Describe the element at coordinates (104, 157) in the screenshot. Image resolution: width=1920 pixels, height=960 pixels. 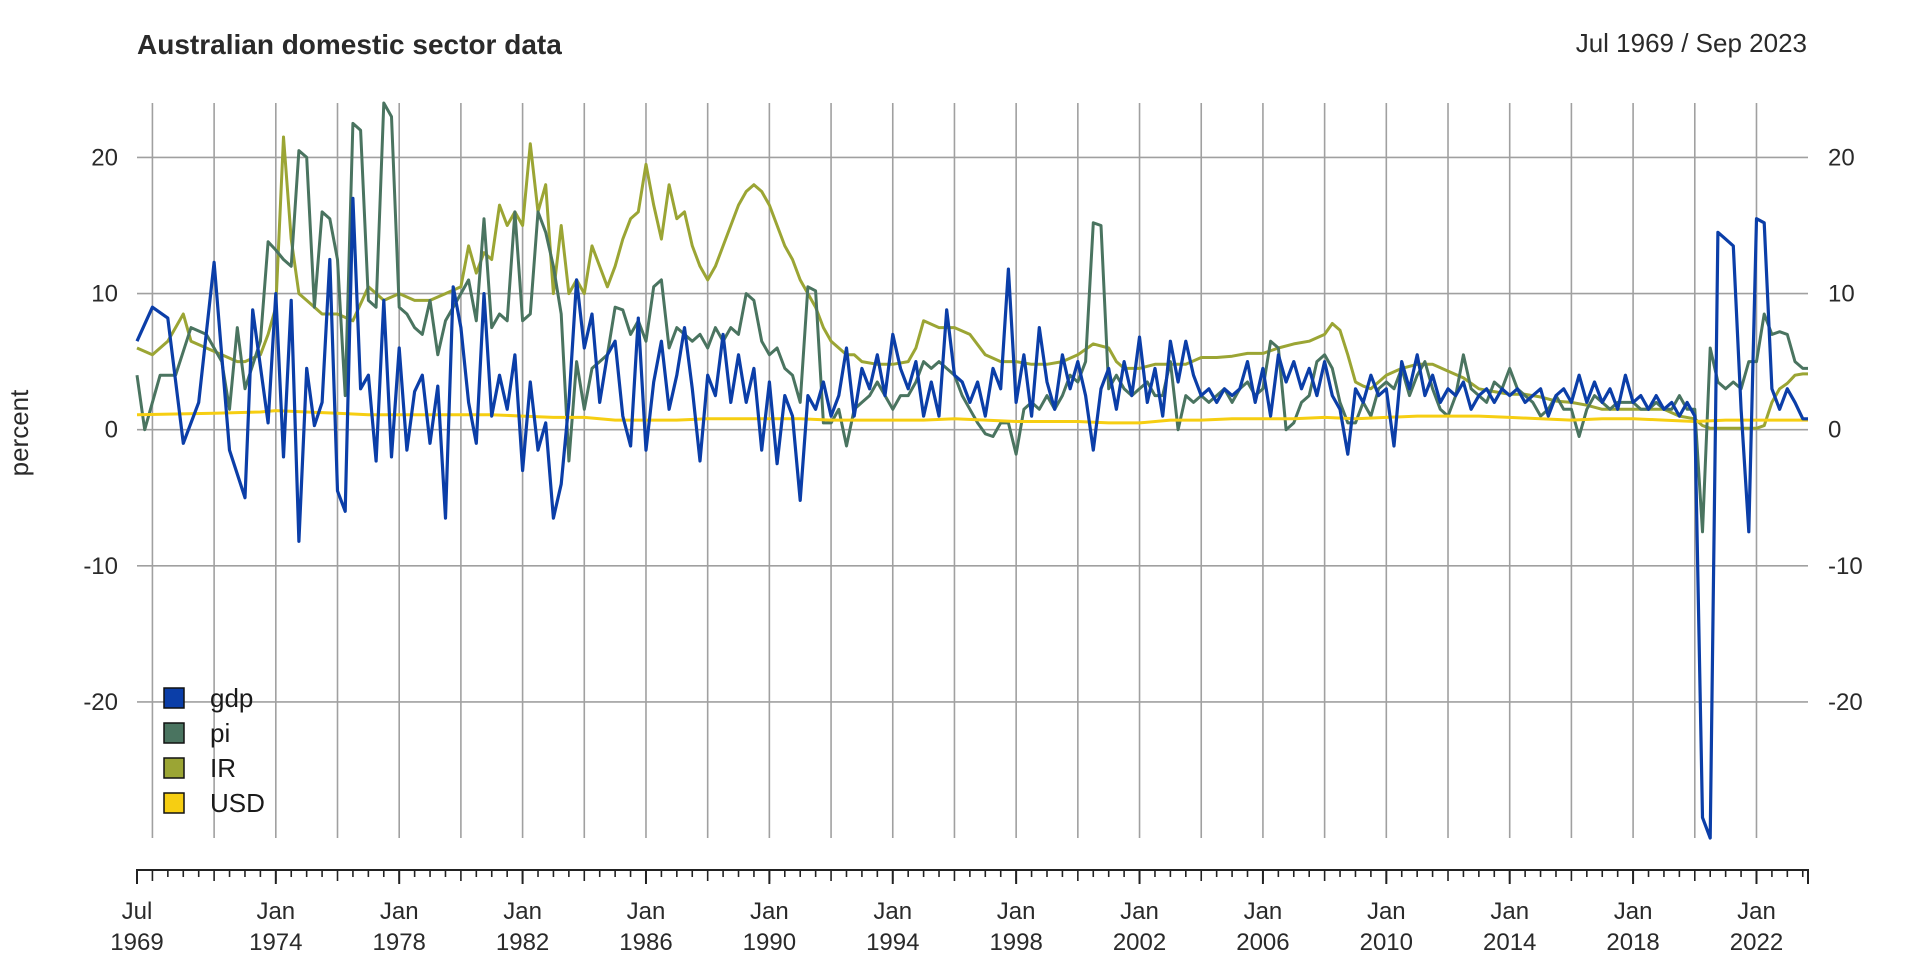
I see `y-tick-label-left: 20` at that location.